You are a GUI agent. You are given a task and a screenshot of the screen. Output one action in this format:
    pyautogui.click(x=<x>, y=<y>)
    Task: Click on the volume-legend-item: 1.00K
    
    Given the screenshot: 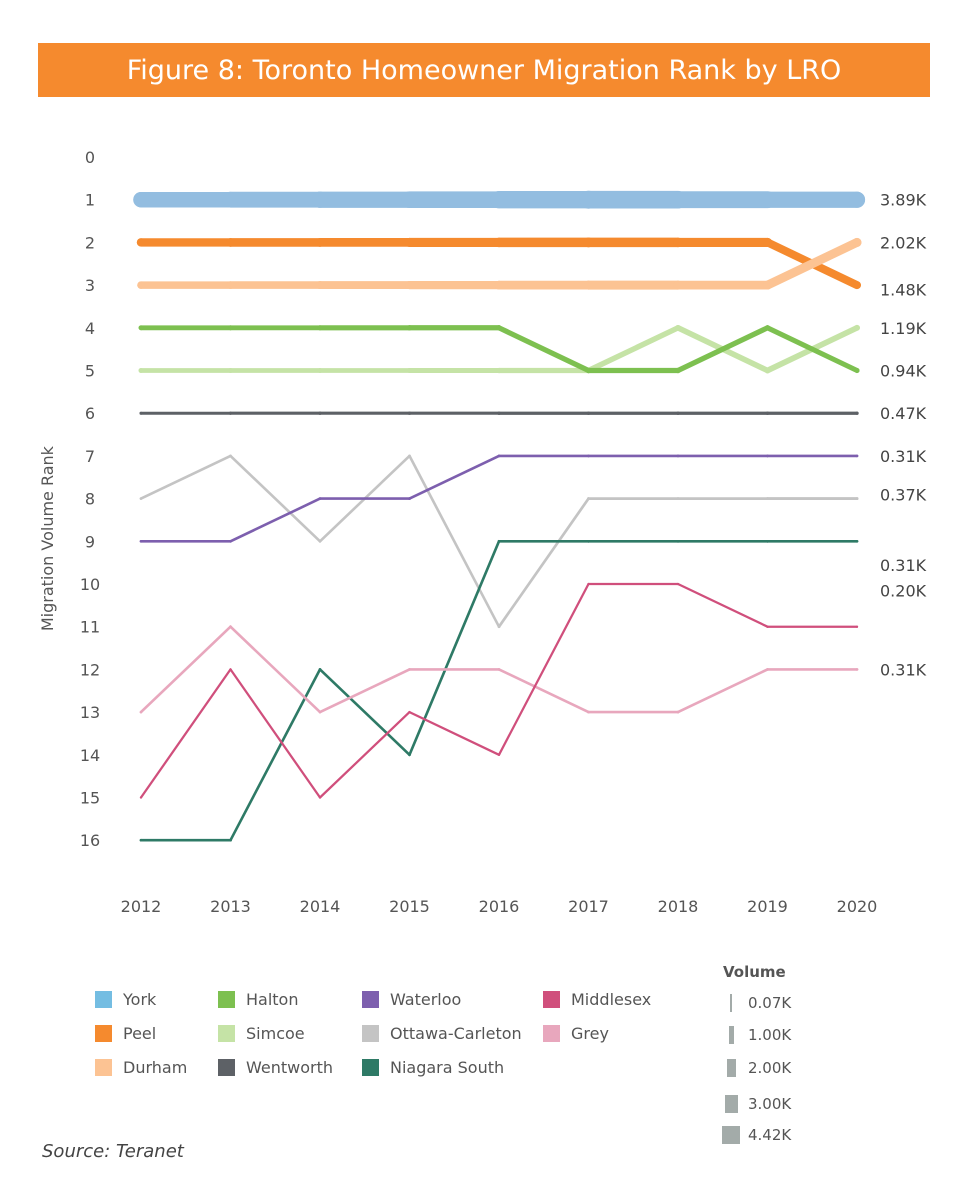 What is the action you would take?
    pyautogui.click(x=756, y=1035)
    